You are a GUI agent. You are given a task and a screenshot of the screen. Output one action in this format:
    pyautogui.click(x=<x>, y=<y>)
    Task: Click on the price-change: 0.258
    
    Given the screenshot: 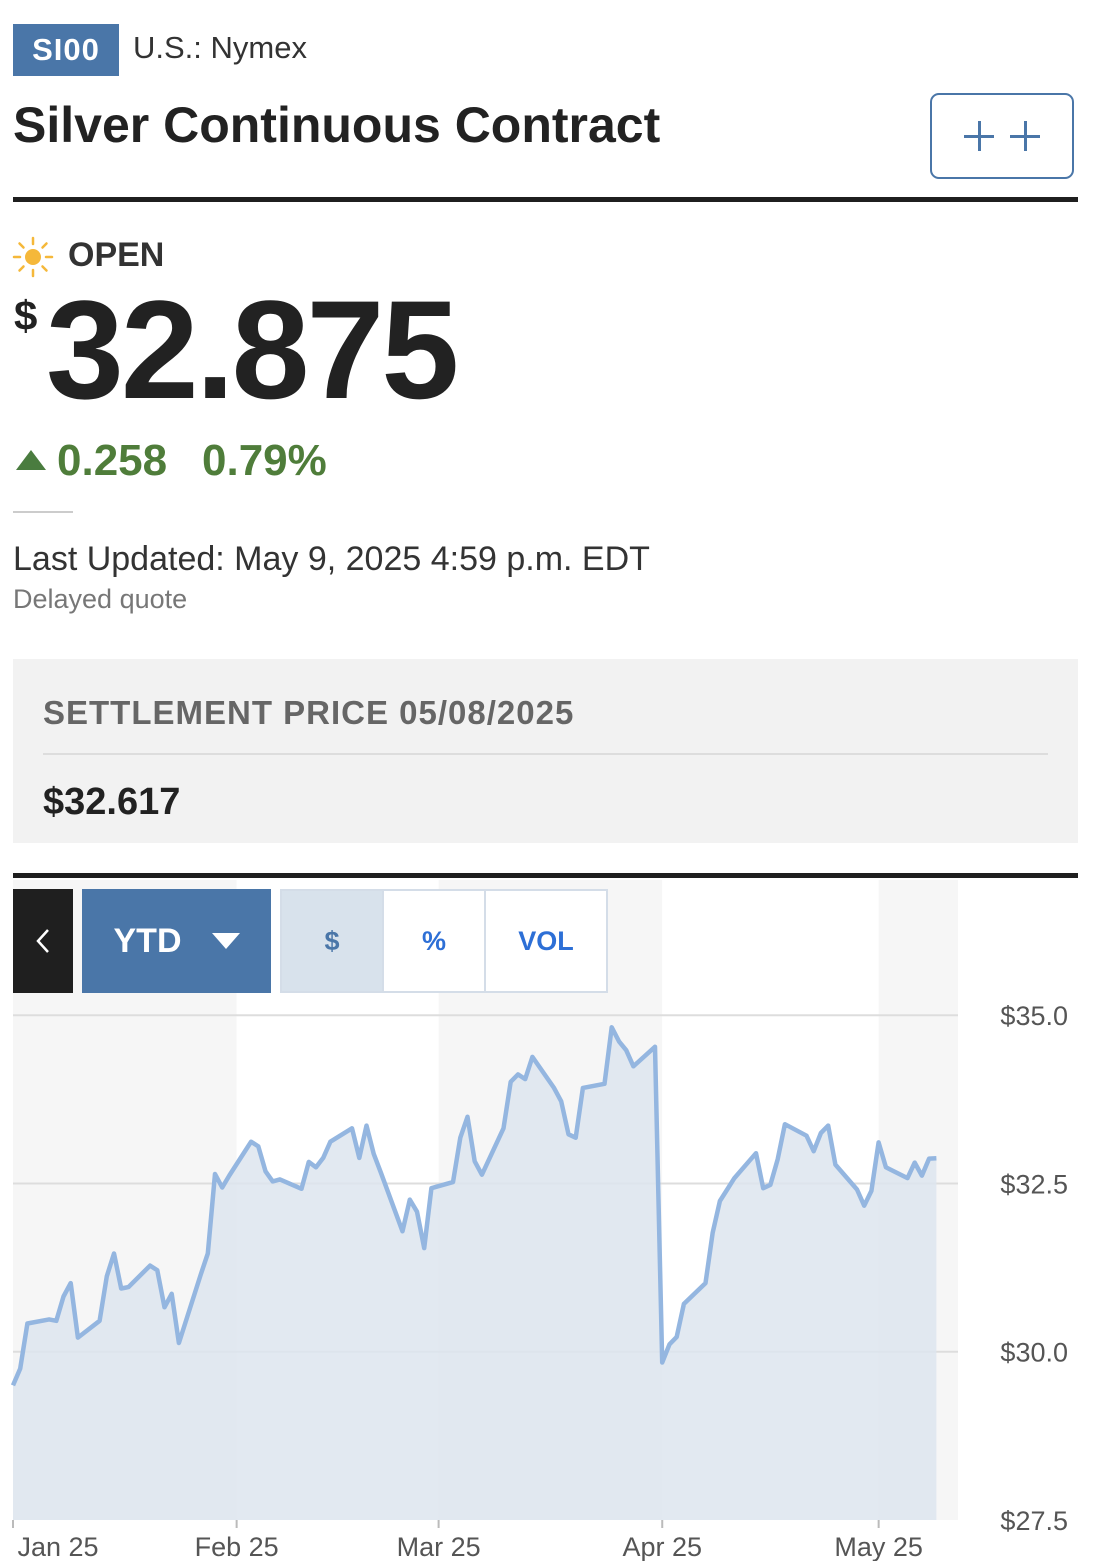 What is the action you would take?
    pyautogui.click(x=112, y=460)
    